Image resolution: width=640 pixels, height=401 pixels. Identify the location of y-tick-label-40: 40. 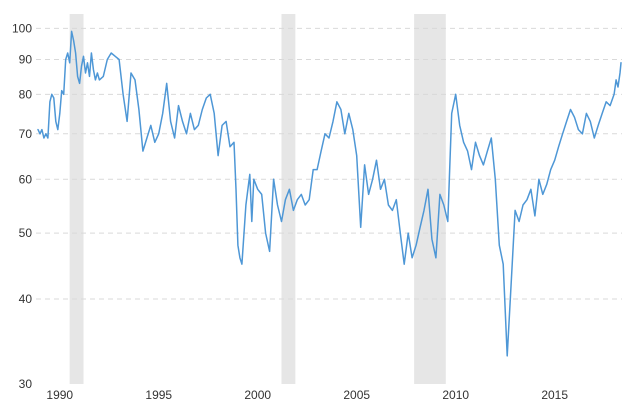
(26, 299).